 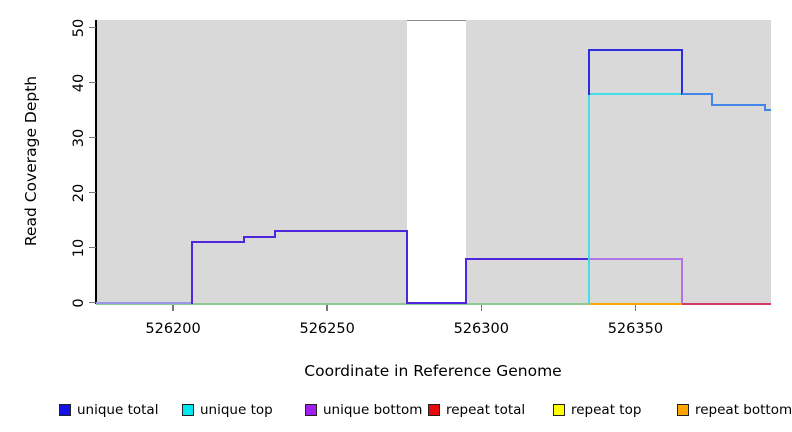 I want to click on legend-label: repeat bottom, so click(x=743, y=410).